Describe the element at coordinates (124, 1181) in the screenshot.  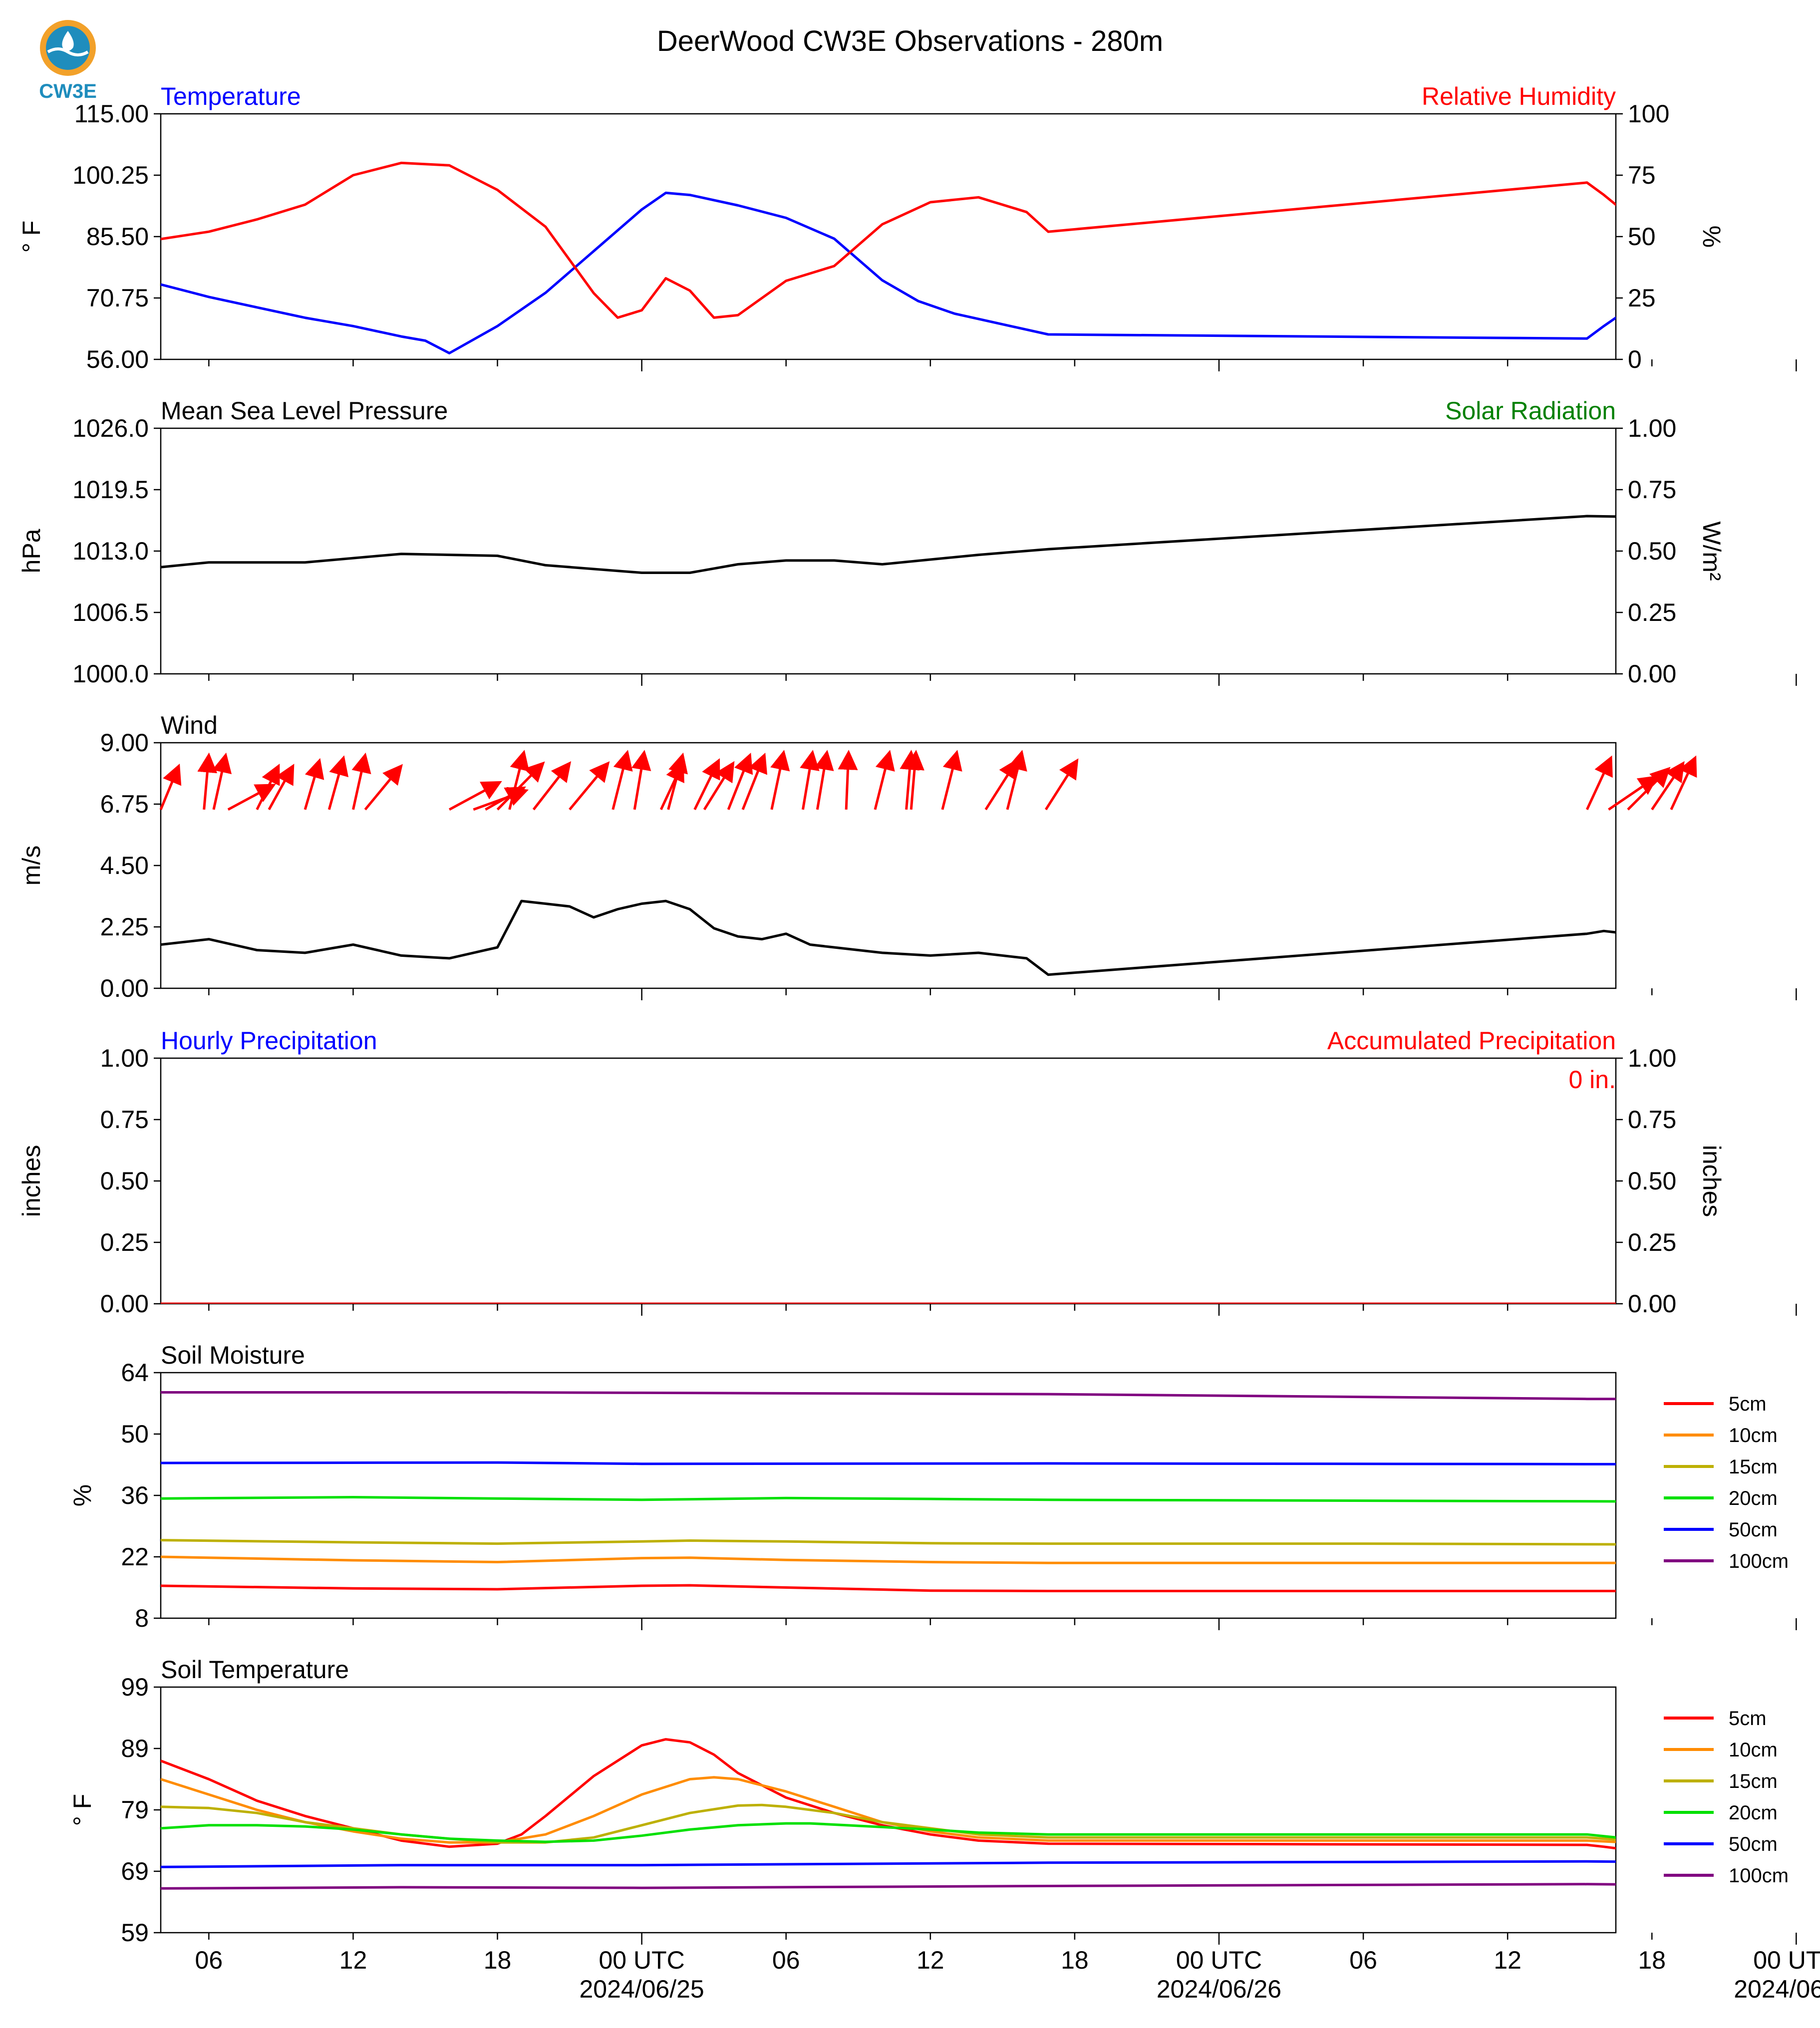
I see `y-tick-label: 0.50` at that location.